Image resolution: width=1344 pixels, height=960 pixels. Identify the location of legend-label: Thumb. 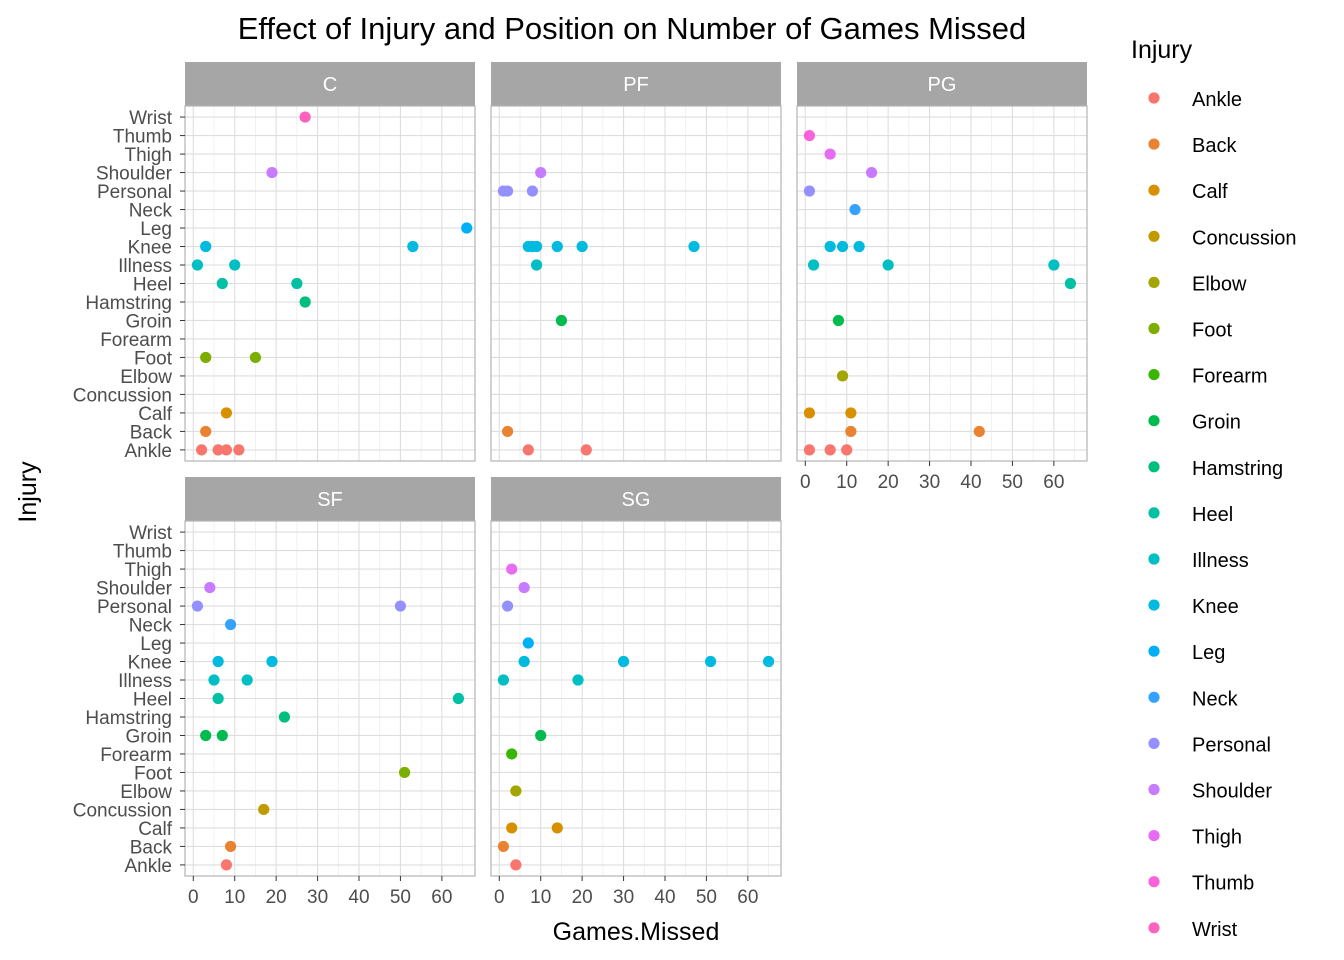
(1223, 884).